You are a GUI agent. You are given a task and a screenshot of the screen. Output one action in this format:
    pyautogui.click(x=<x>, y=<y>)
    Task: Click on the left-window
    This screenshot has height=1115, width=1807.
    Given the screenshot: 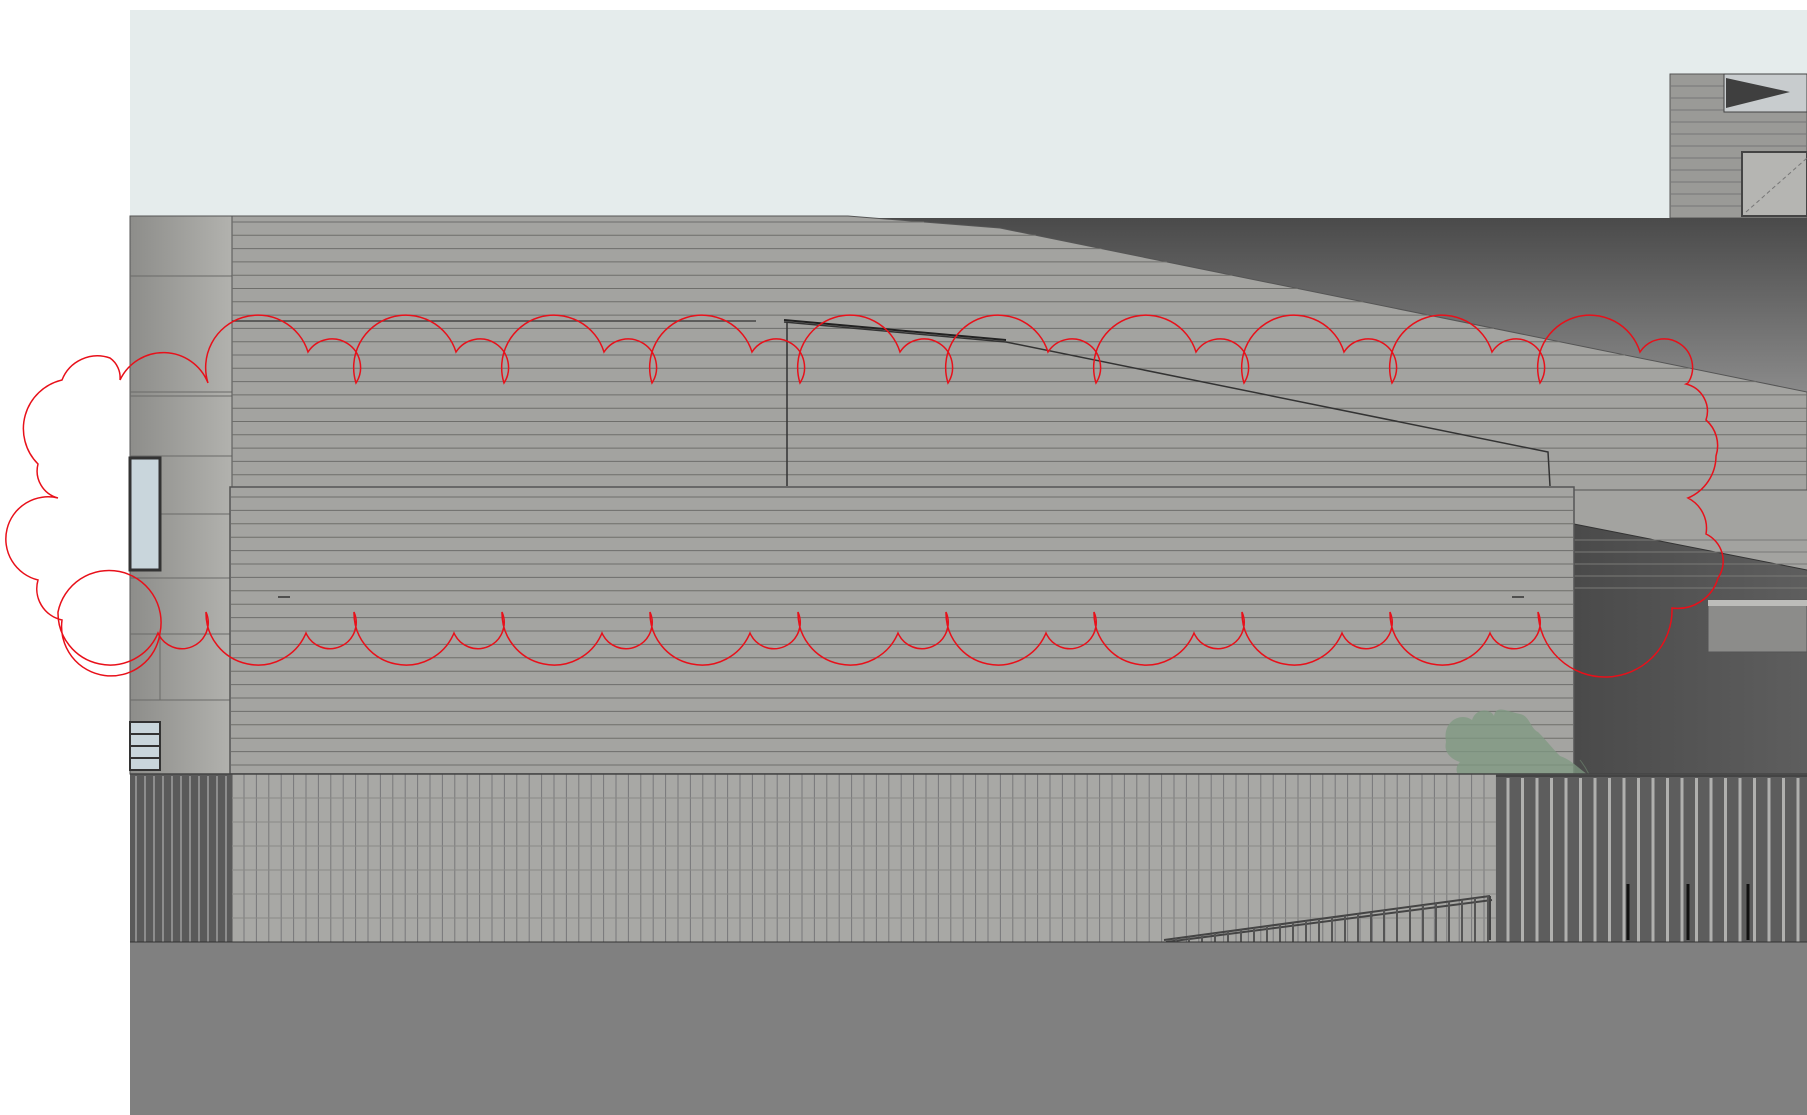 What is the action you would take?
    pyautogui.click(x=145, y=514)
    